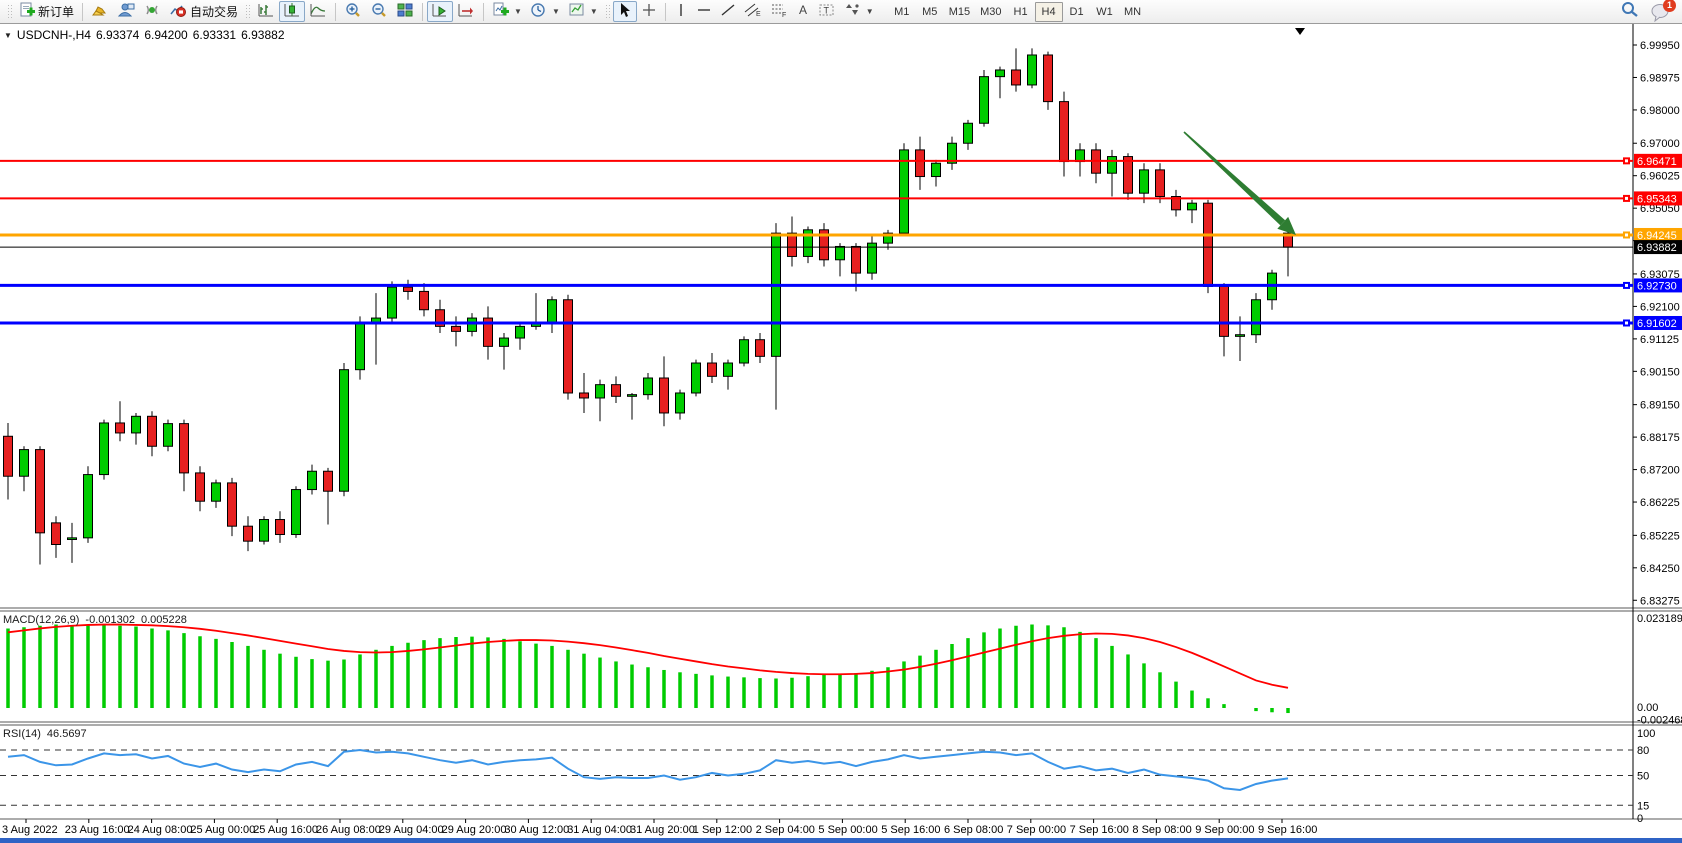 This screenshot has width=1682, height=843. Describe the element at coordinates (827, 11) in the screenshot. I see `text-label-tool-button: T` at that location.